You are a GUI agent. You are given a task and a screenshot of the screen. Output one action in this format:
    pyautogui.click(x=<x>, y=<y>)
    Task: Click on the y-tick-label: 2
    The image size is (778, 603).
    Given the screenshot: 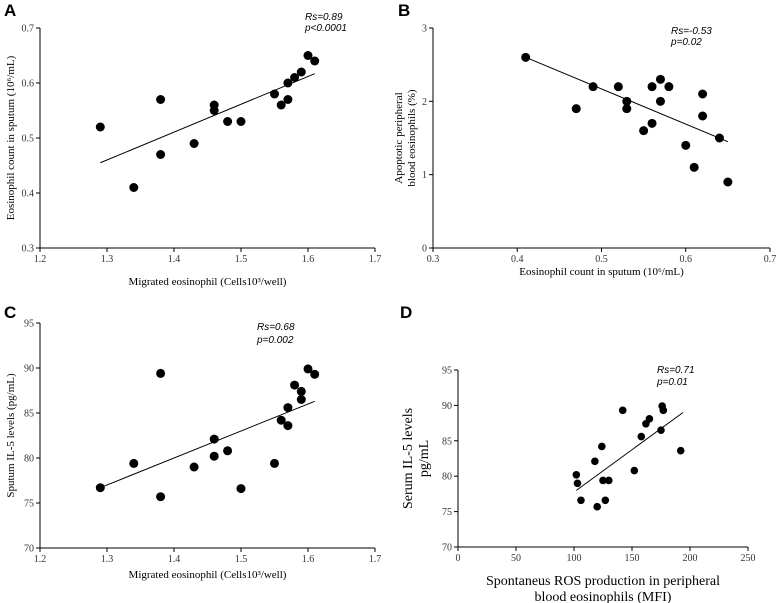 What is the action you would take?
    pyautogui.click(x=424, y=102)
    